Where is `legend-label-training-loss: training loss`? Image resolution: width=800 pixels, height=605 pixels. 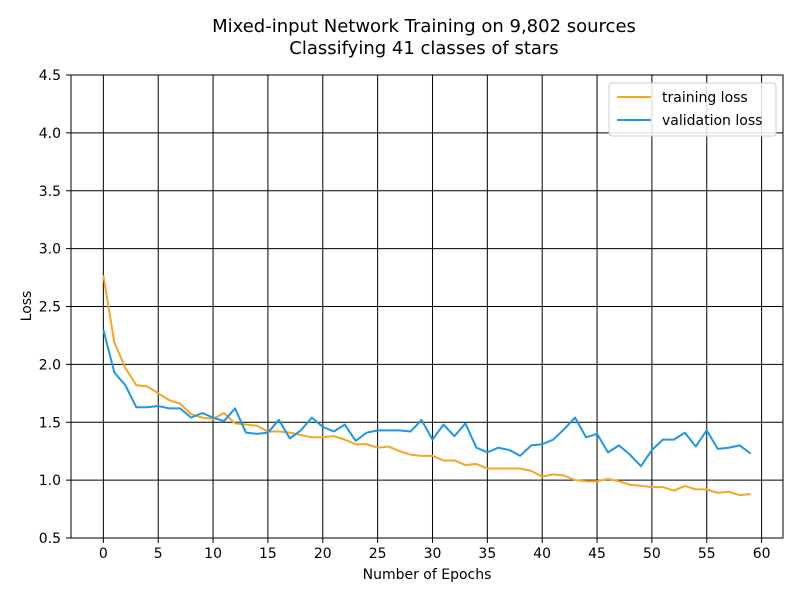 legend-label-training-loss: training loss is located at coordinates (705, 98).